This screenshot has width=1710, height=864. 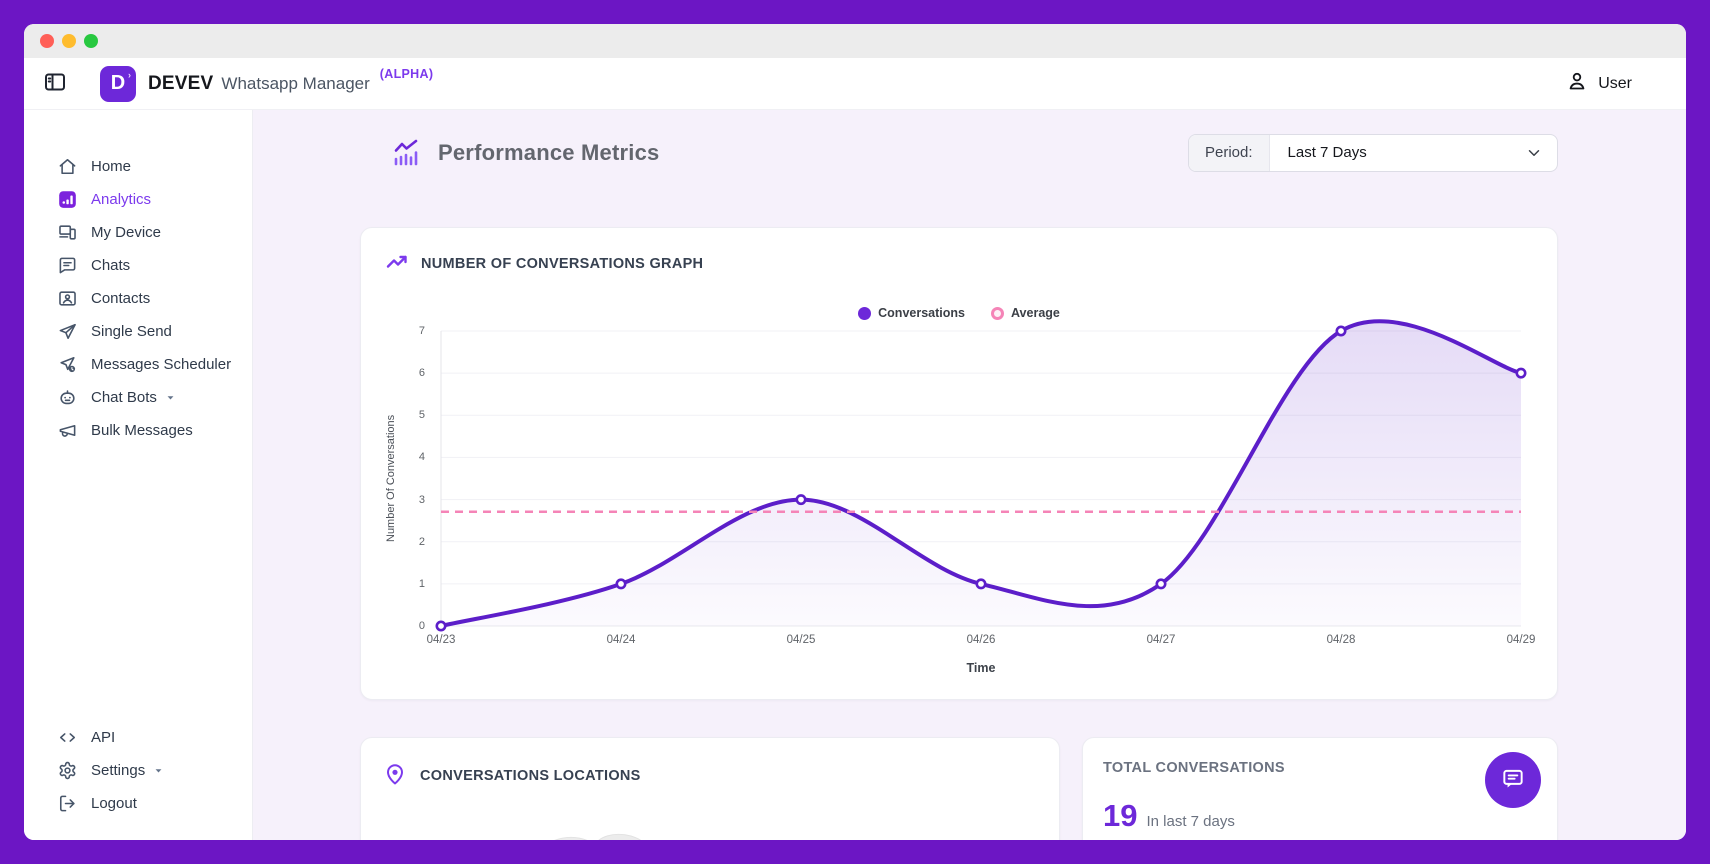 What do you see at coordinates (530, 776) in the screenshot?
I see `locations-card-title: CONVERSATIONS LOCATIONS` at bounding box center [530, 776].